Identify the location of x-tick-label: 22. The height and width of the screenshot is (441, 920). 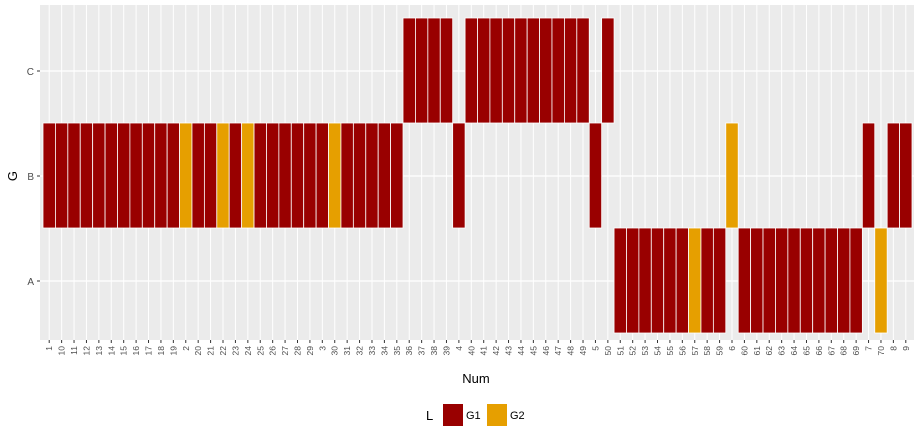
(223, 351).